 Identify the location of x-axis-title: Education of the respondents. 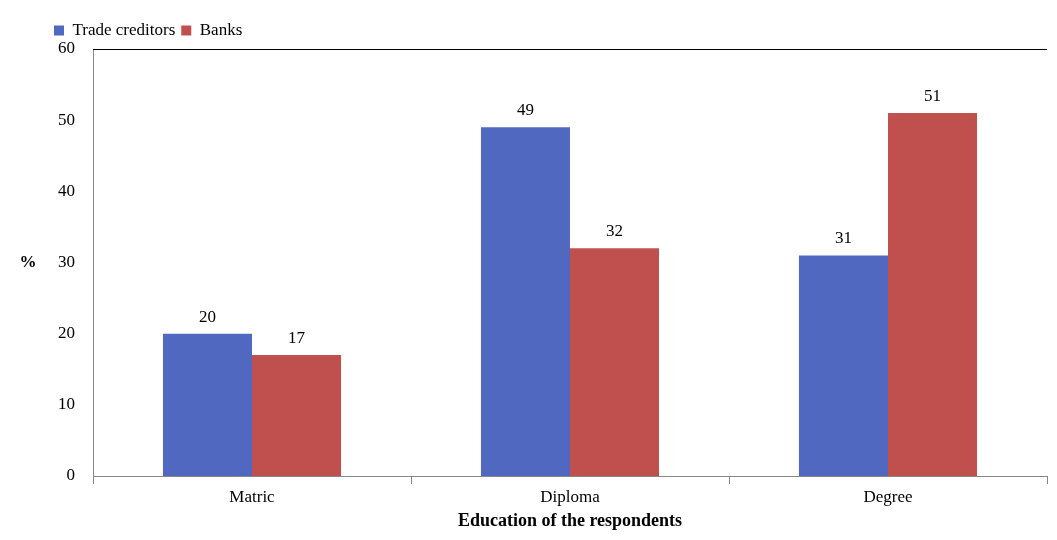
(570, 519).